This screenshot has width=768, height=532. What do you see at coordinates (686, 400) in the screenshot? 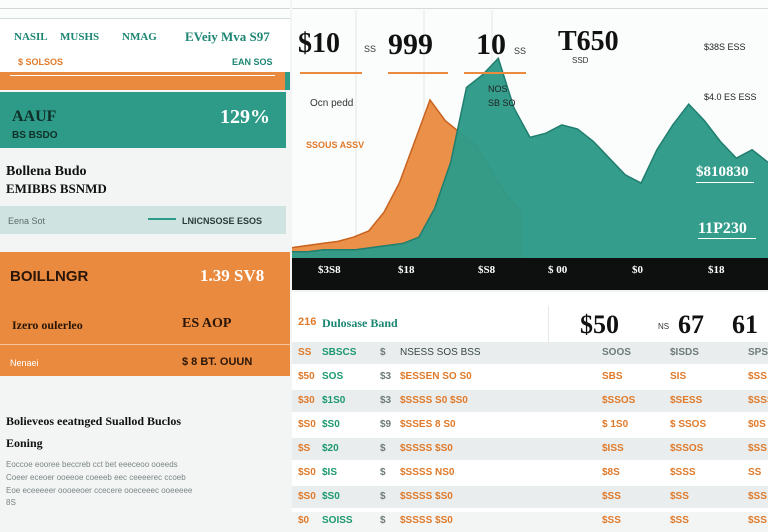
I see `table-cell: $SESS` at bounding box center [686, 400].